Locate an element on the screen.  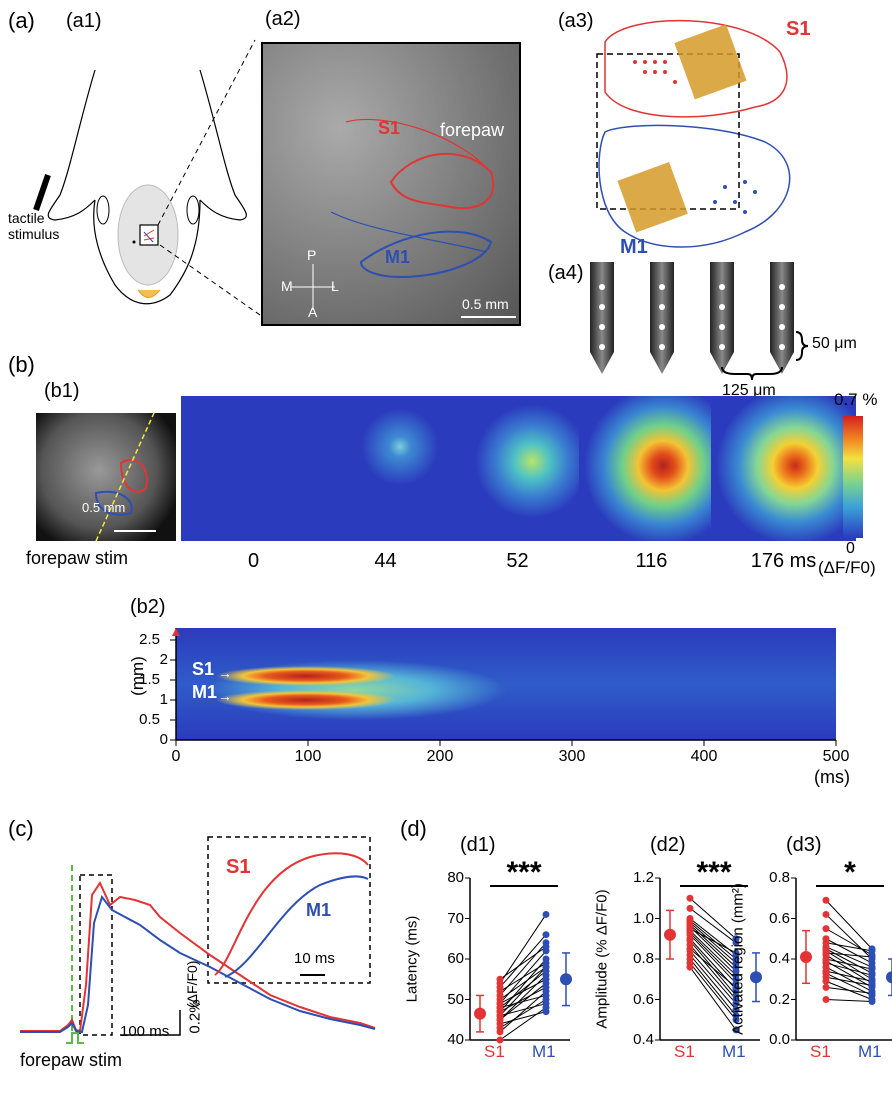
b2-xtick-label: 100 is located at coordinates (308, 756).